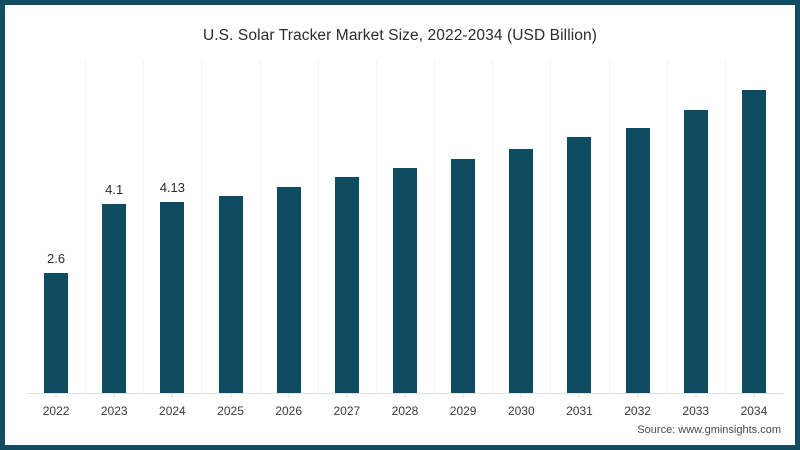 The height and width of the screenshot is (450, 800). What do you see at coordinates (172, 188) in the screenshot?
I see `bar-value-label: 4.13` at bounding box center [172, 188].